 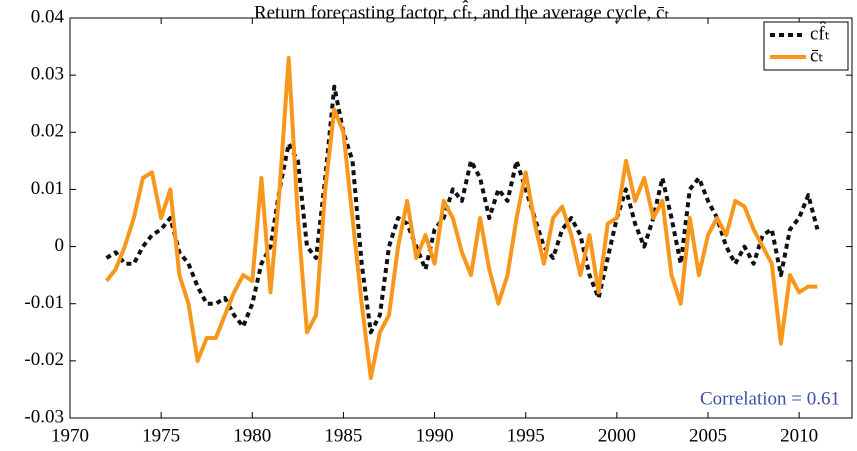 I want to click on legend-label: c̄ₜ, so click(x=817, y=55).